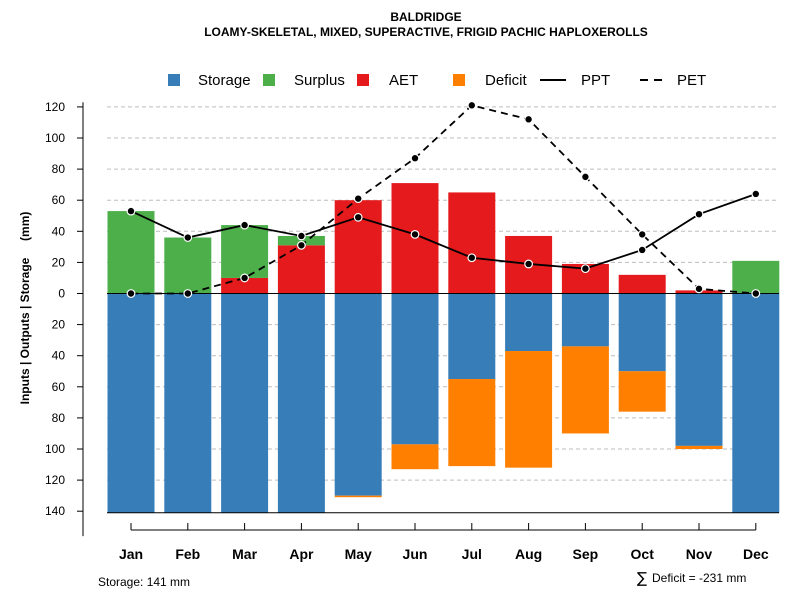 The image size is (800, 600). Describe the element at coordinates (437, 80) in the screenshot. I see `legend: Storage Surplus AET Deficit PPT PET` at that location.